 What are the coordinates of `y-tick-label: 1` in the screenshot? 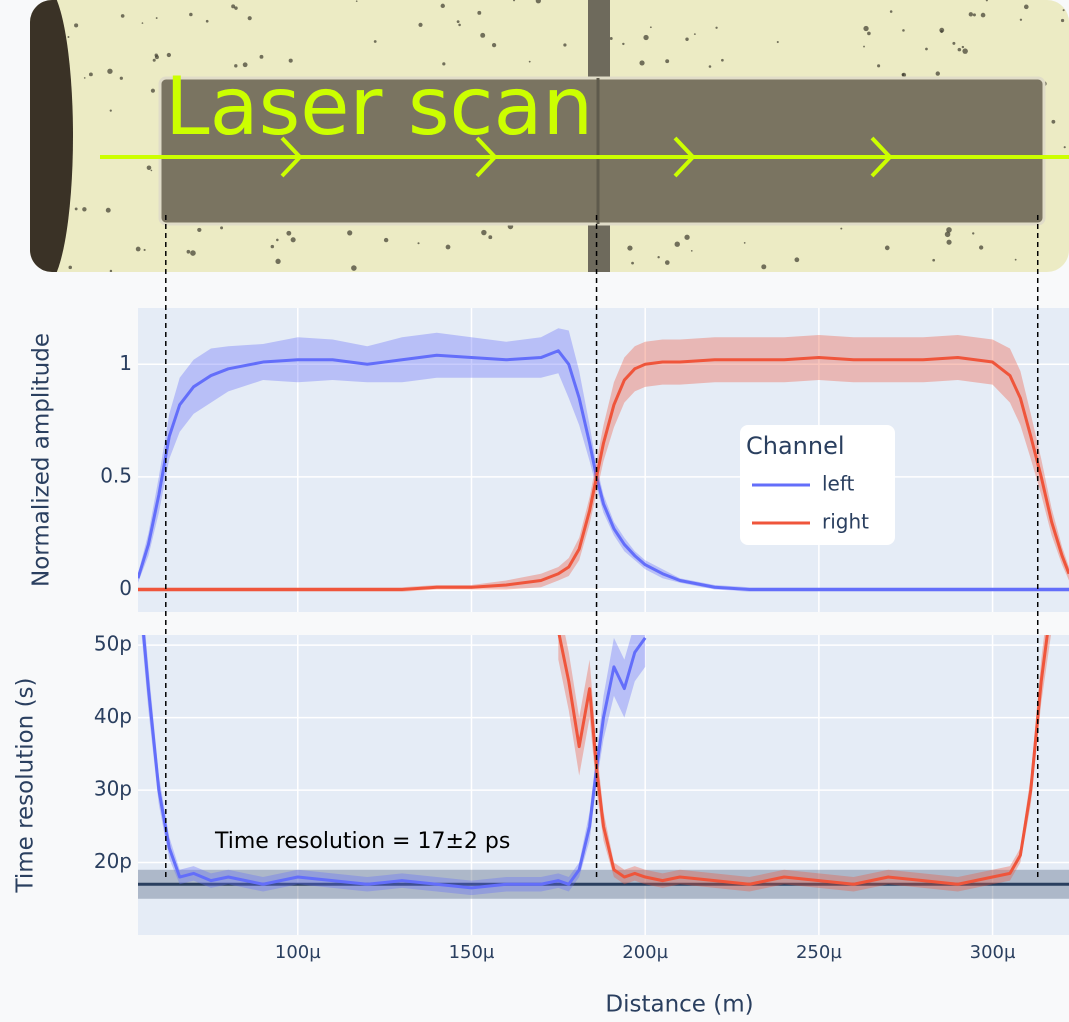 It's located at (125, 363).